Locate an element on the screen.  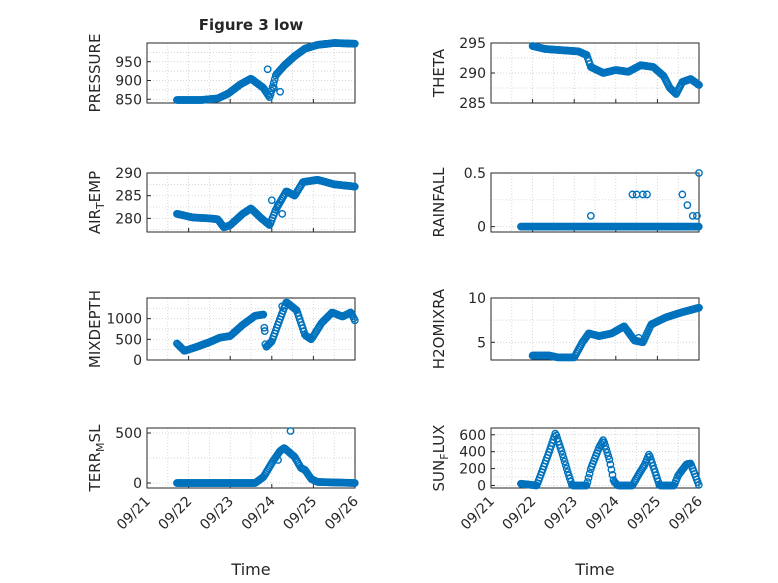
y-tick-label: 850 is located at coordinates (128, 100).